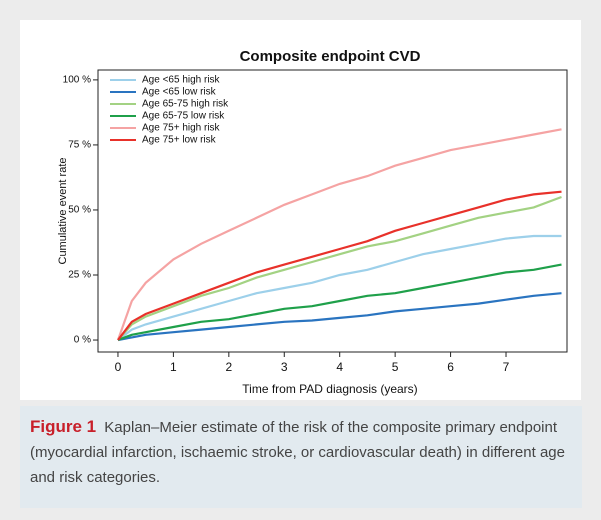 Image resolution: width=601 pixels, height=520 pixels. What do you see at coordinates (181, 128) in the screenshot?
I see `legend-label: Age 75+ high risk` at bounding box center [181, 128].